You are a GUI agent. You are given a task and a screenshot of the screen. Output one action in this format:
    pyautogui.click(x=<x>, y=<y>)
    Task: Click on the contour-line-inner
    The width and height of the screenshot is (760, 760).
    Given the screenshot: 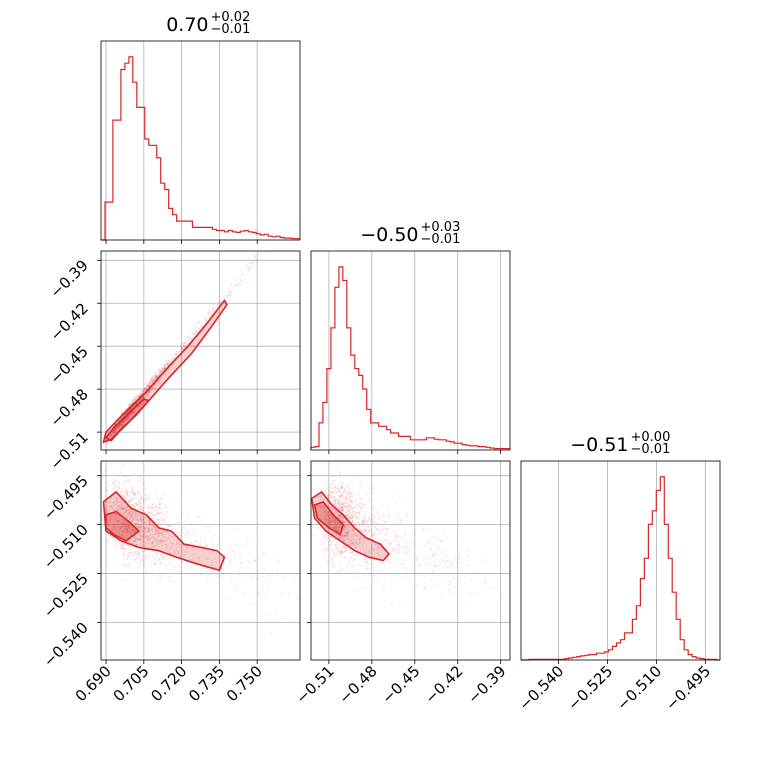 What is the action you would take?
    pyautogui.click(x=329, y=518)
    